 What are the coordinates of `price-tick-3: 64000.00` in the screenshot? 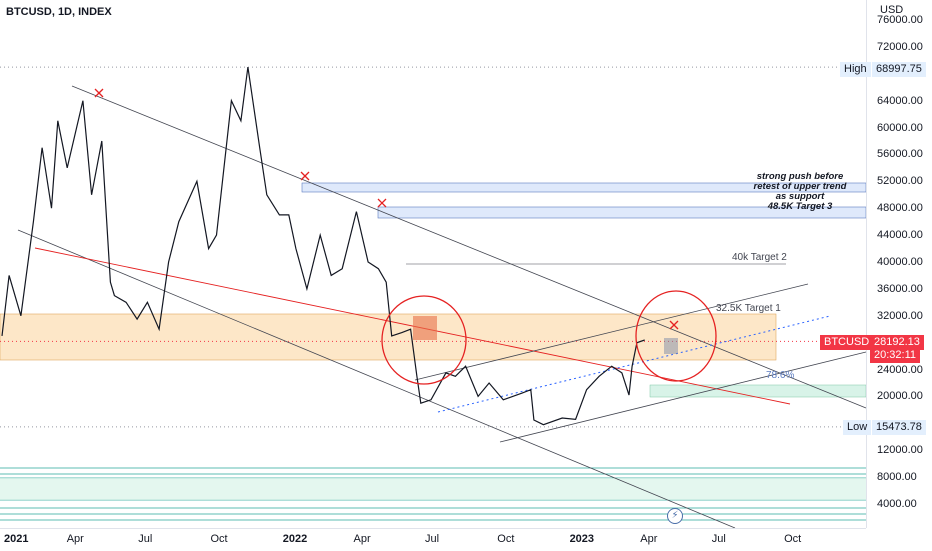 It's located at (900, 100).